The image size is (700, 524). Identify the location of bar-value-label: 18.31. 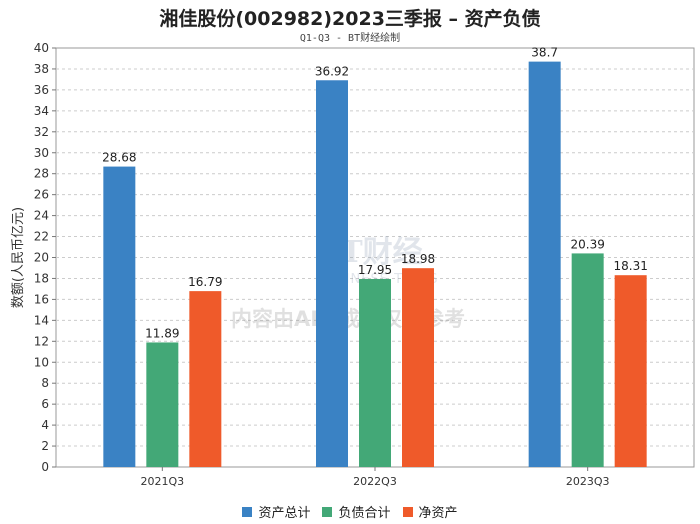
(630, 266).